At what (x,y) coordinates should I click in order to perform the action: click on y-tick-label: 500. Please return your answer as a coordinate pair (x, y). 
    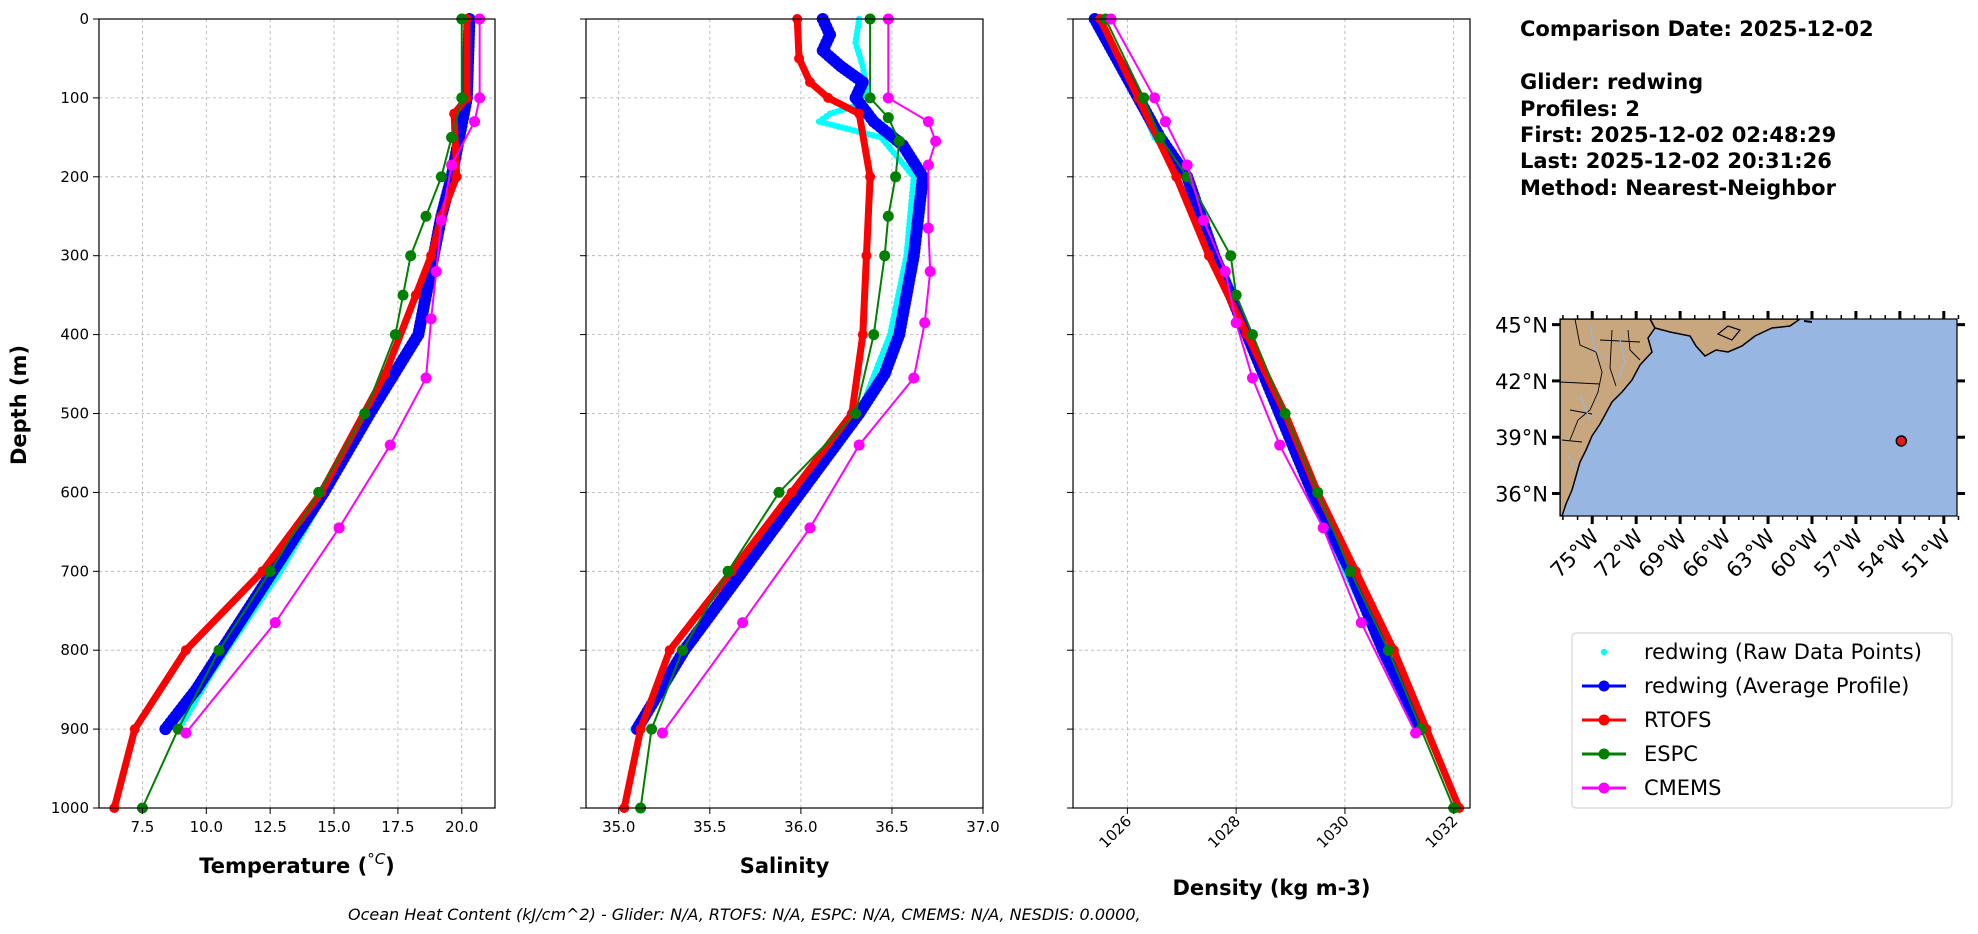
    Looking at the image, I should click on (74, 414).